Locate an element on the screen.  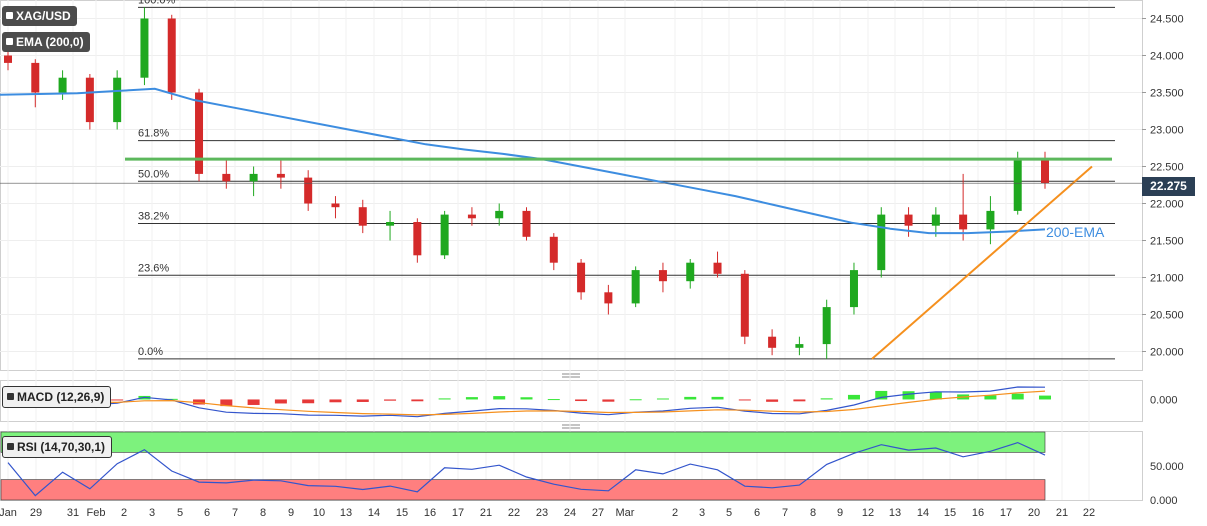
macd-tag: MACD (12,26,9) is located at coordinates (57, 397).